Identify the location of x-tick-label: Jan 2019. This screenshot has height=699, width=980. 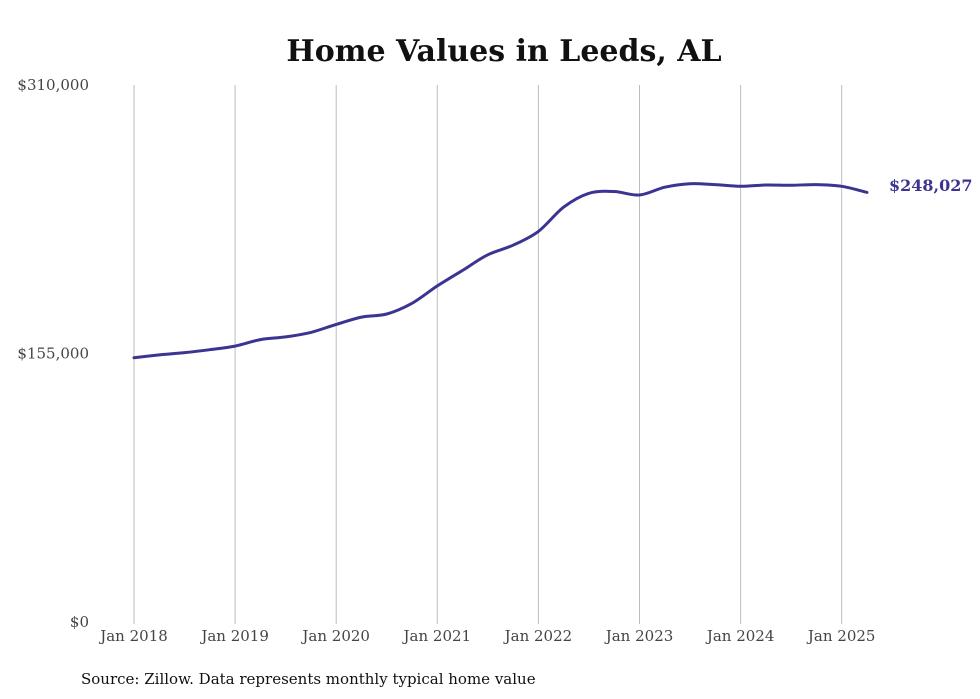
(234, 636).